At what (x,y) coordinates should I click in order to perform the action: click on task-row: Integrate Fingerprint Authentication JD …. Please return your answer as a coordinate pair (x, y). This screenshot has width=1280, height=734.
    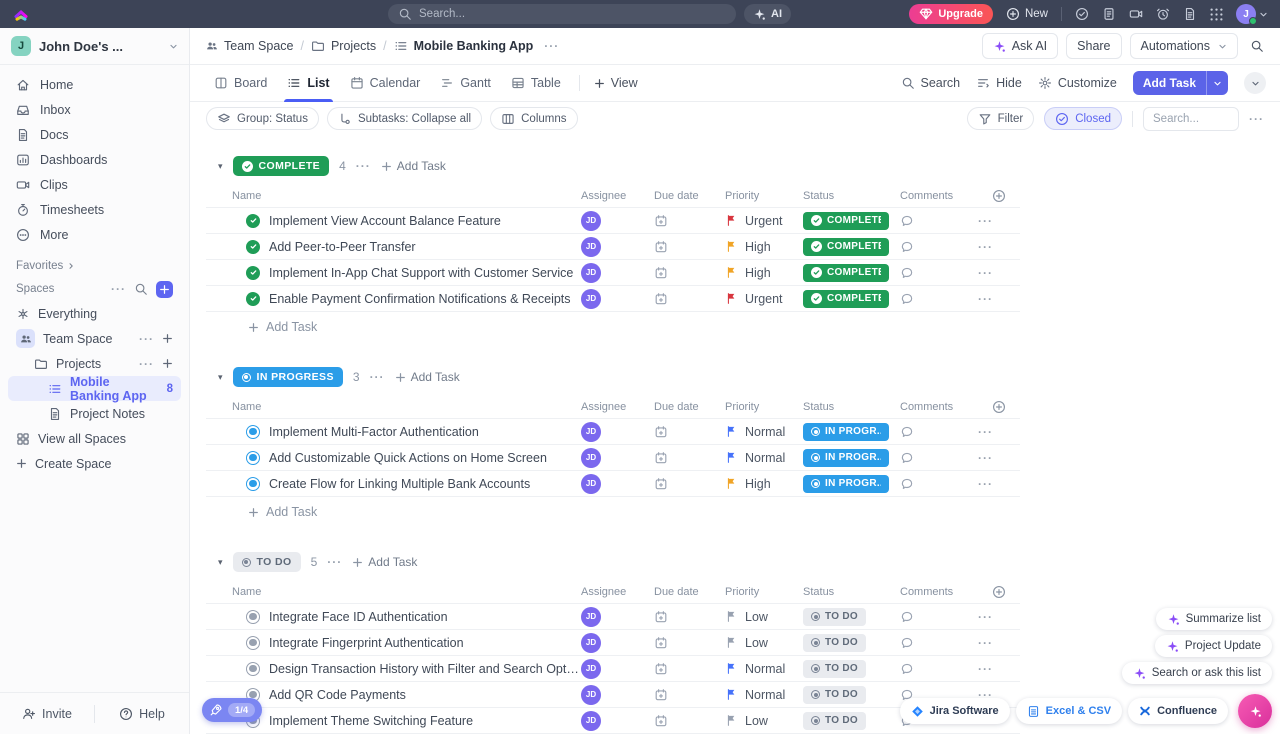
    Looking at the image, I should click on (613, 643).